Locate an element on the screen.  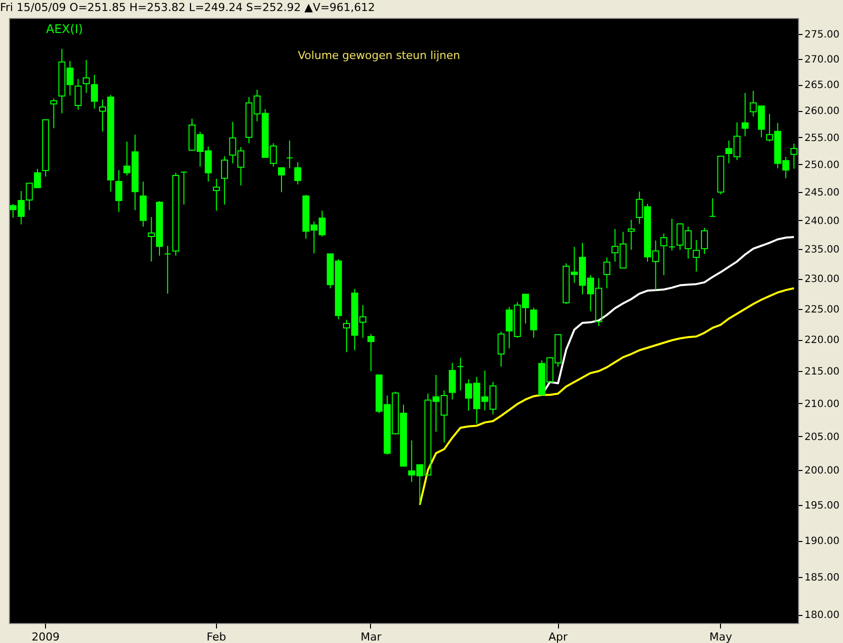
y-tick-label: 255.00 is located at coordinates (822, 138).